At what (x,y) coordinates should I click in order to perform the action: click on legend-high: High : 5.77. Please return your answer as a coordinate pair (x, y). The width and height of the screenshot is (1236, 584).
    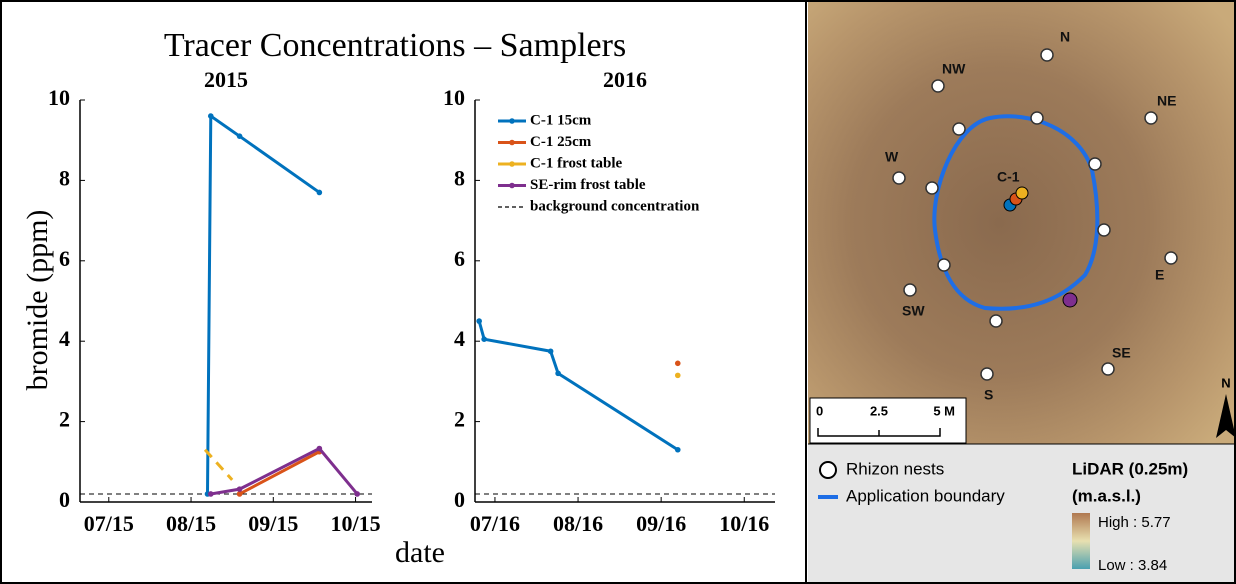
    Looking at the image, I should click on (1134, 522).